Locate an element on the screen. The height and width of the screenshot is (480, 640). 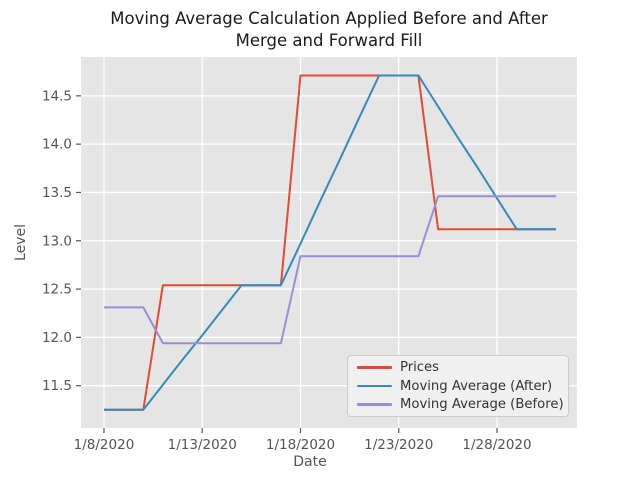
y-tick-label: 12.5 is located at coordinates (57, 290).